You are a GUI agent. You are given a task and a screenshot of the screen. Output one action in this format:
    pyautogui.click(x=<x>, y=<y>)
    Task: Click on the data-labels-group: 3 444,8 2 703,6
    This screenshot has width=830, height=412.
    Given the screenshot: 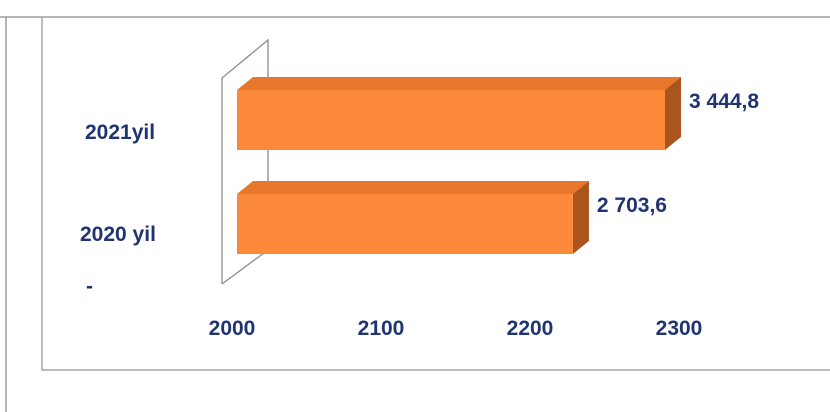 What is the action you would take?
    pyautogui.click(x=678, y=153)
    